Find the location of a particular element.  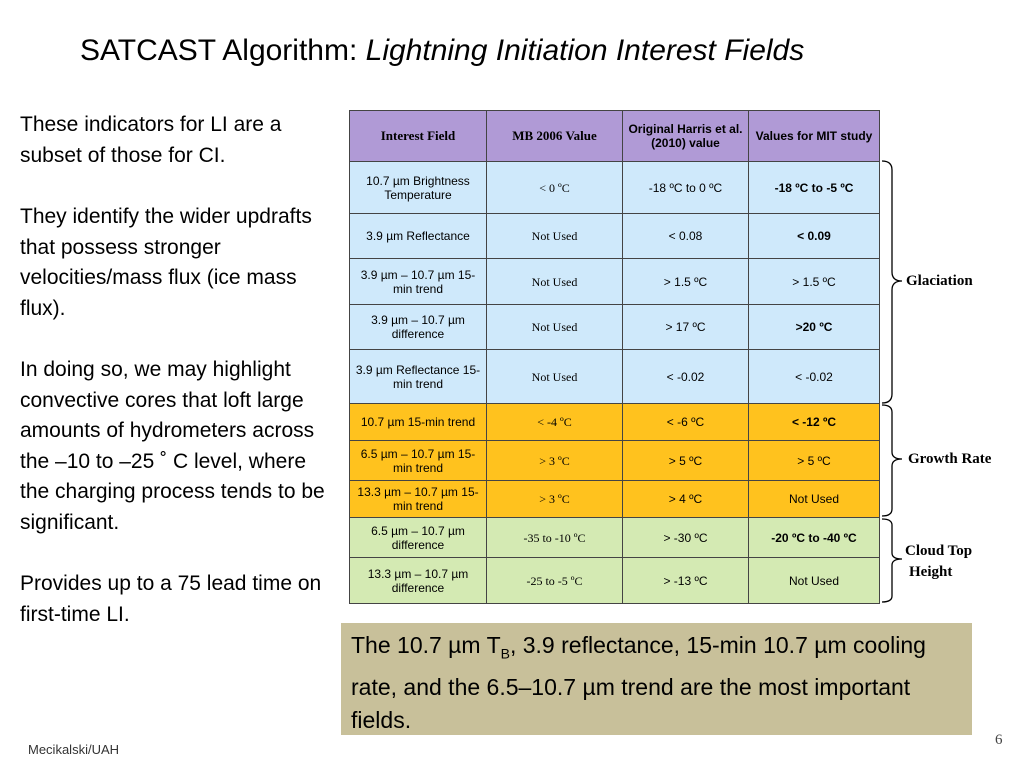

cell-field: 3.9 µm – 10.7 µm 15-min trend is located at coordinates (418, 281).